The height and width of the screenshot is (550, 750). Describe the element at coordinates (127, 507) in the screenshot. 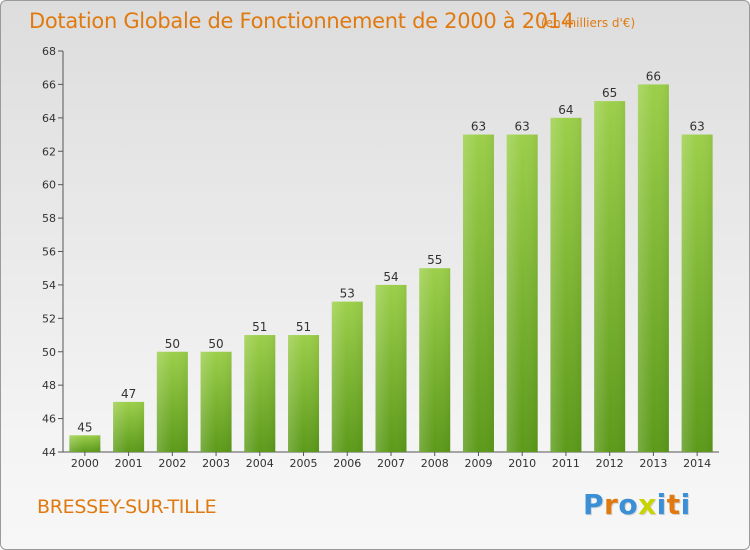

I see `commune-name: BRESSEY-SUR-TILLE` at that location.